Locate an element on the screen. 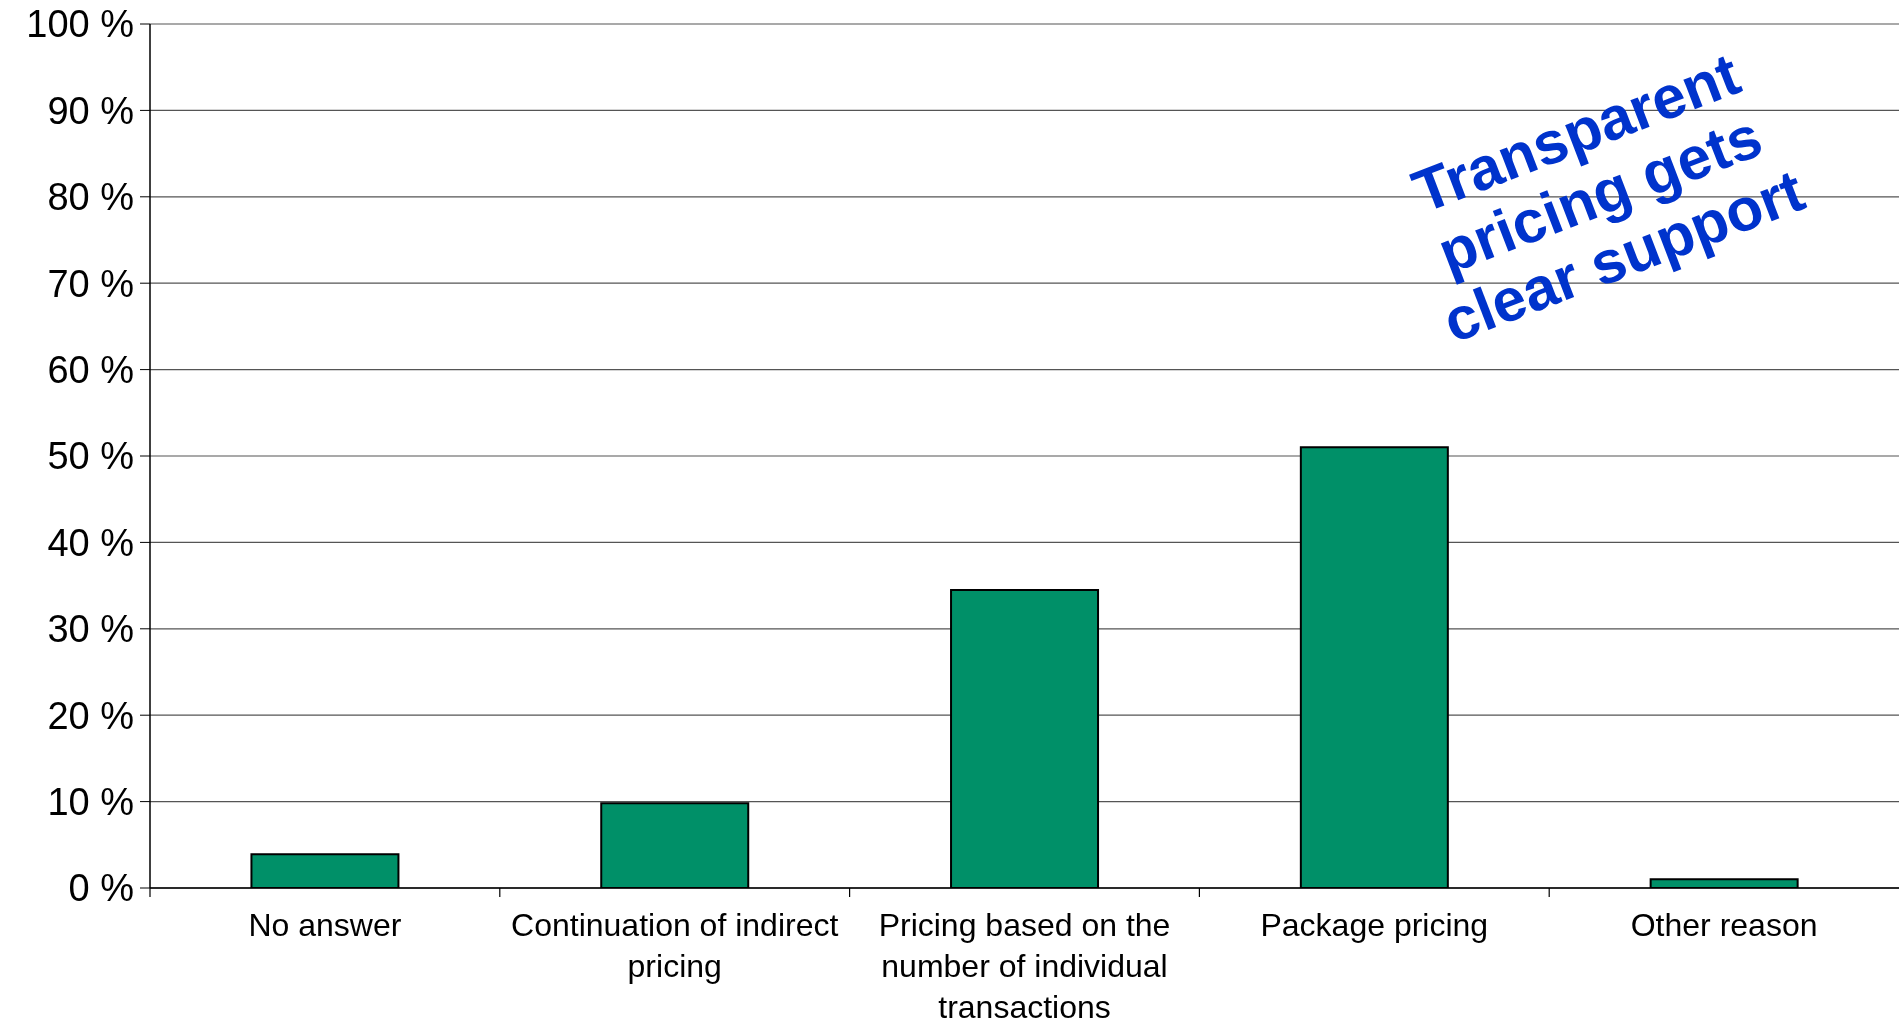 The height and width of the screenshot is (1035, 1901). y-tick-label: 70 % is located at coordinates (90, 283).